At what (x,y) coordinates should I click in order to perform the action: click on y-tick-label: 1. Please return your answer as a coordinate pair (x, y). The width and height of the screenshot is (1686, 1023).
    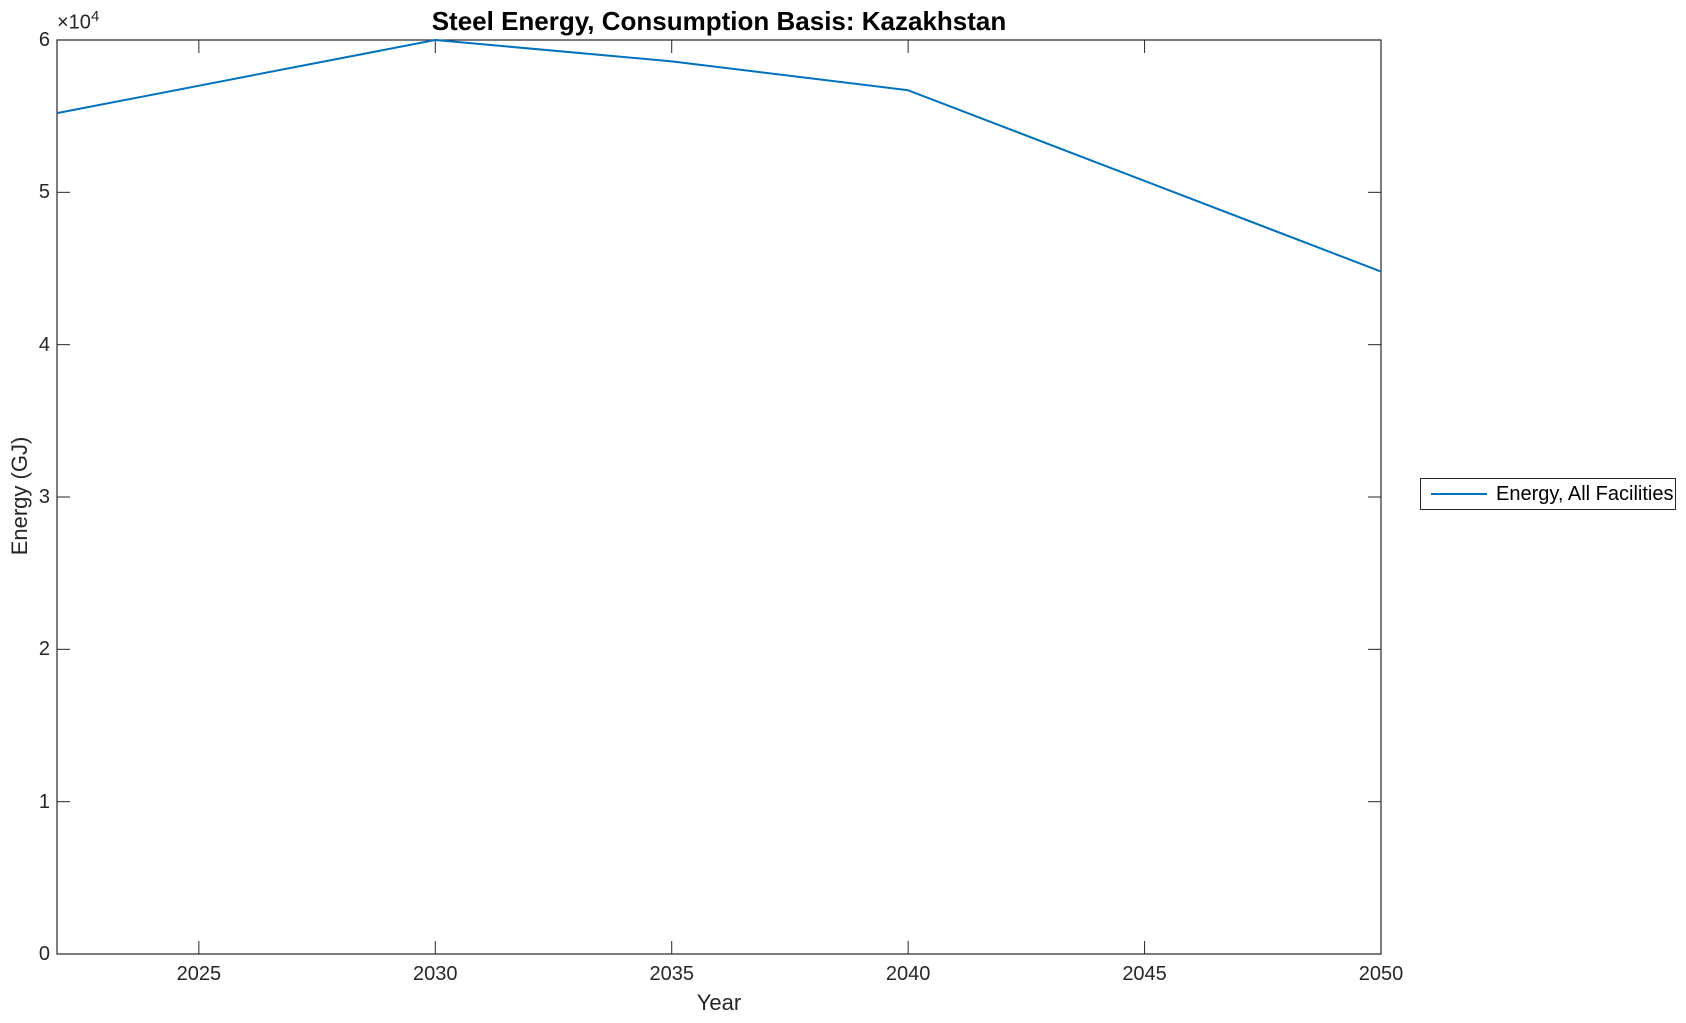
    Looking at the image, I should click on (44, 801).